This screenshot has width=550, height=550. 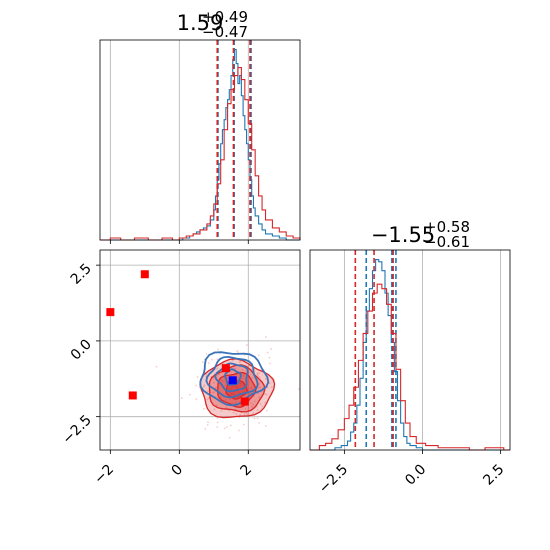 What do you see at coordinates (179, 242) in the screenshot?
I see `panel-hist-1-ticks` at bounding box center [179, 242].